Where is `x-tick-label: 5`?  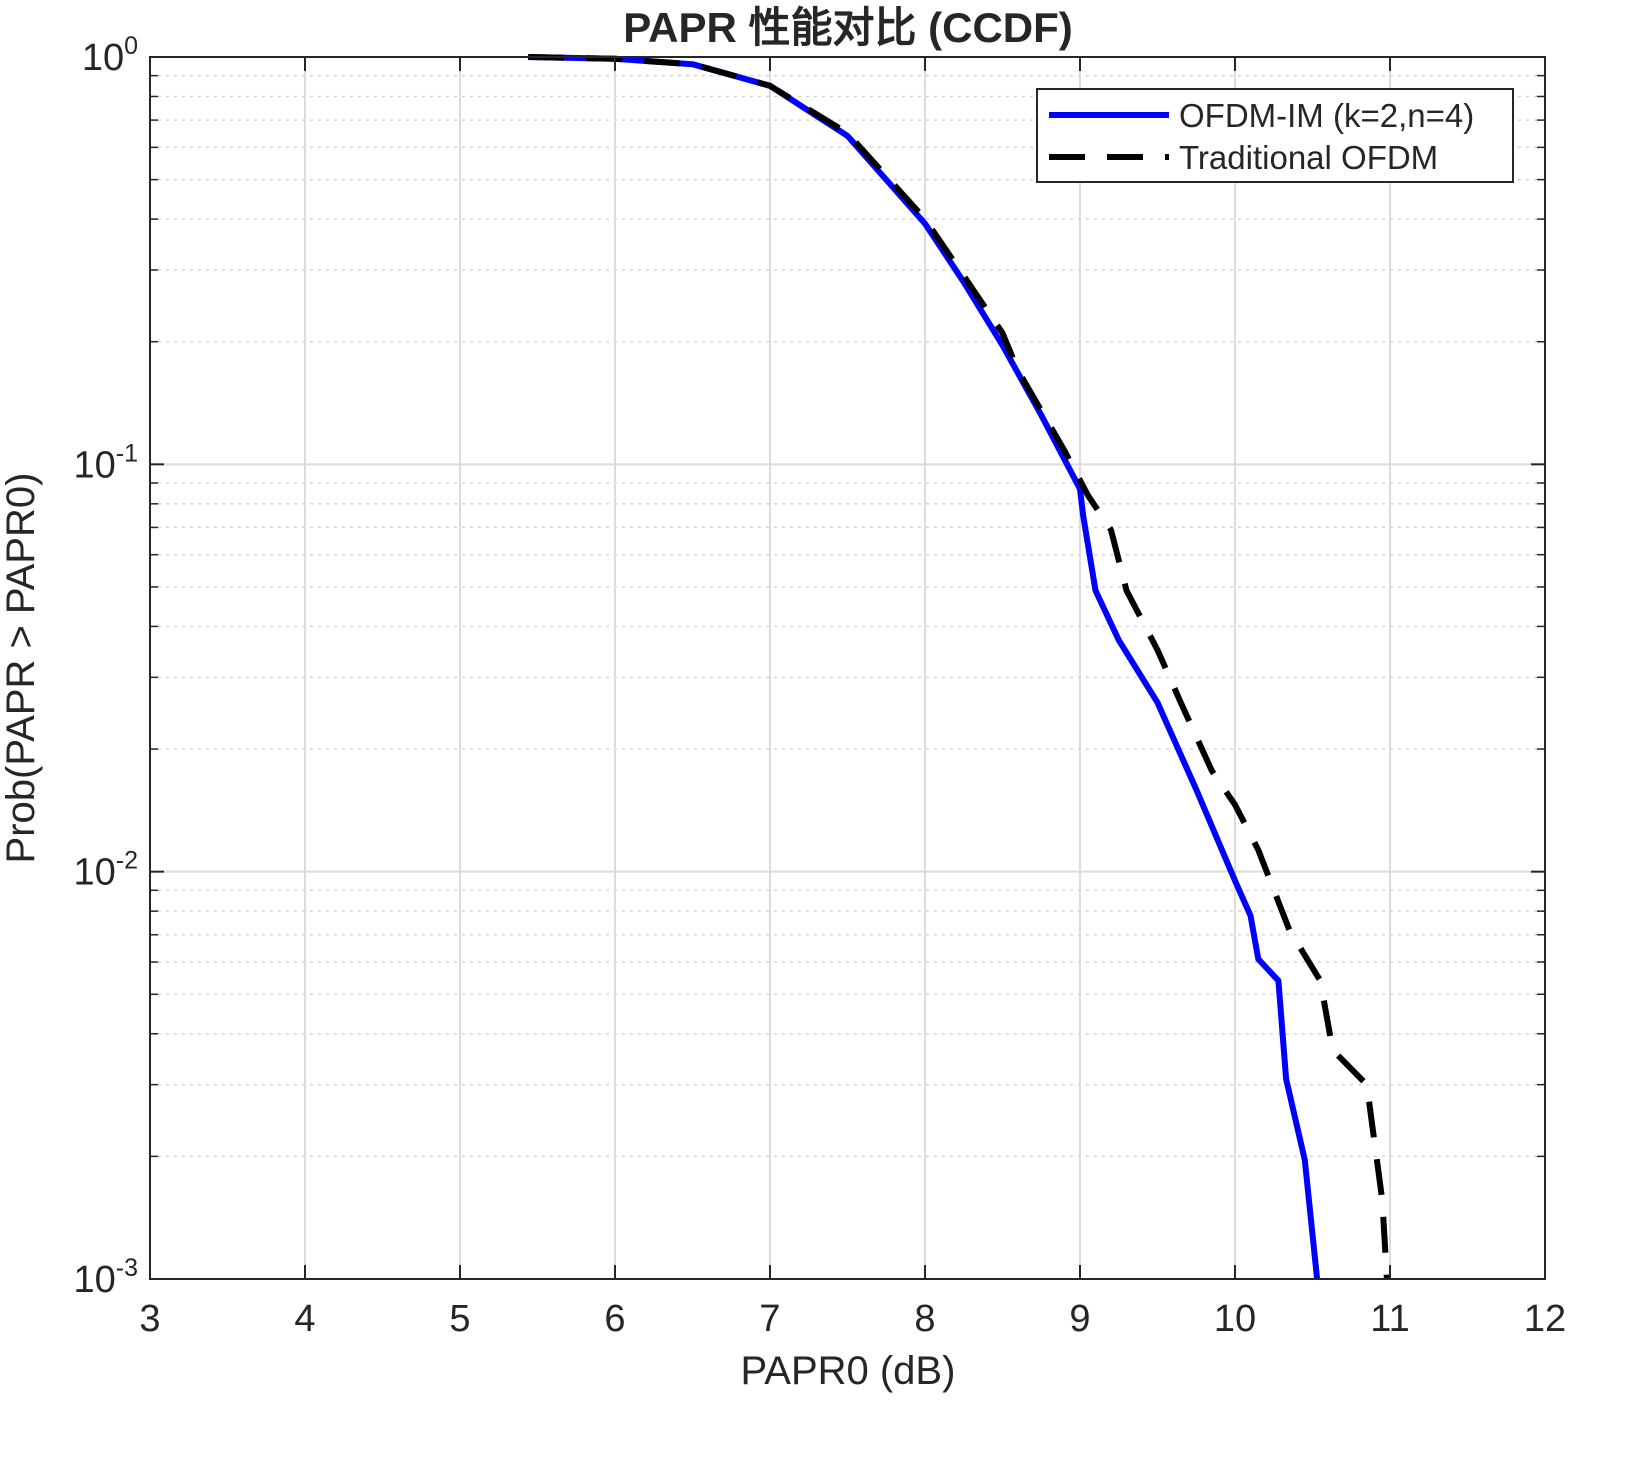 x-tick-label: 5 is located at coordinates (459, 1319).